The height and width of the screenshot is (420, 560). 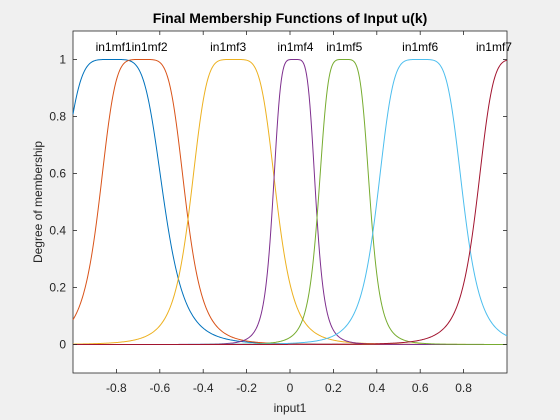 What do you see at coordinates (494, 47) in the screenshot?
I see `membership-function-label: in1mf7` at bounding box center [494, 47].